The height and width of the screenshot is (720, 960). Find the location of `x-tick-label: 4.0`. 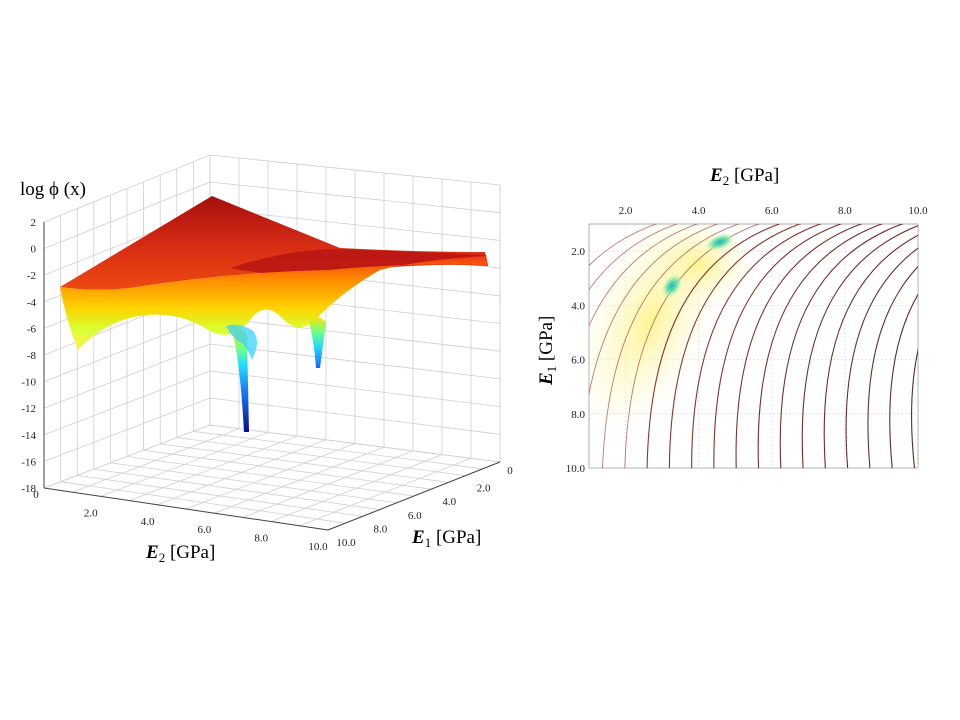

x-tick-label: 4.0 is located at coordinates (148, 522).